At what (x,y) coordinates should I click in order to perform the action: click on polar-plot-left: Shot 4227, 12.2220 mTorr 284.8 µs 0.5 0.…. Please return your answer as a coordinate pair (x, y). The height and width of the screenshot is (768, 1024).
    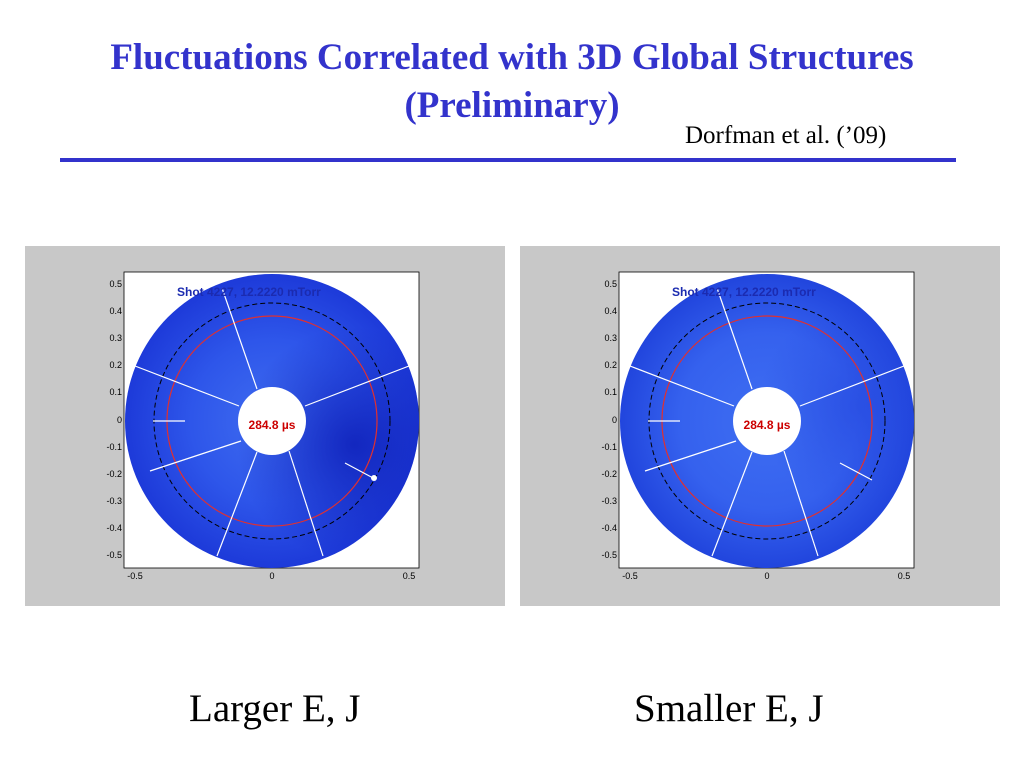
    Looking at the image, I should click on (263, 426).